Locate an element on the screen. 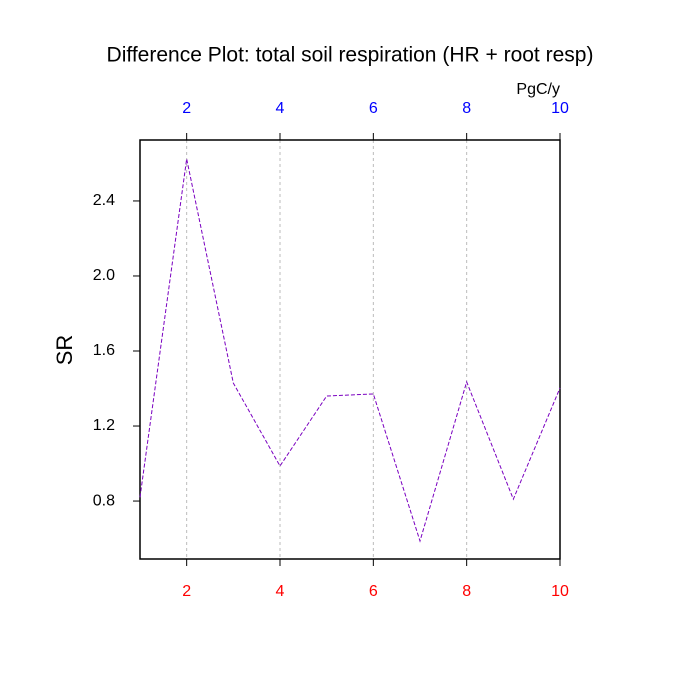 The image size is (700, 700). x2-tick-label: 2 is located at coordinates (186, 108).